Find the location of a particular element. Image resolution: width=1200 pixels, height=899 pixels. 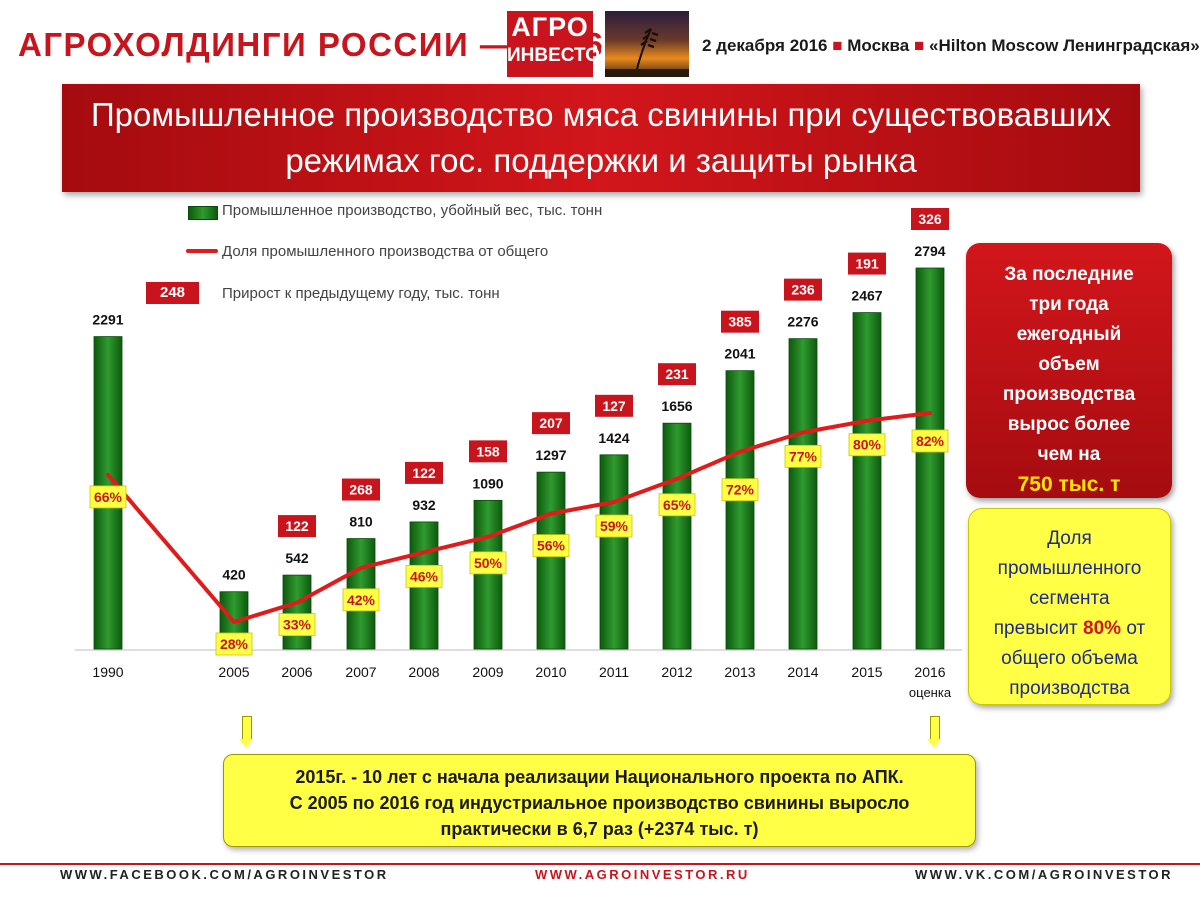

callout-line: общего объема is located at coordinates (1069, 658).